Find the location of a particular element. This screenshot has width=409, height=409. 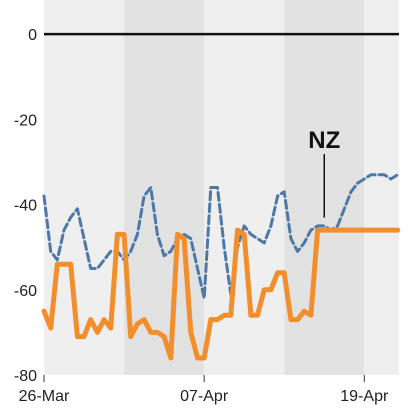

y-tick-label: -40 is located at coordinates (25, 206).